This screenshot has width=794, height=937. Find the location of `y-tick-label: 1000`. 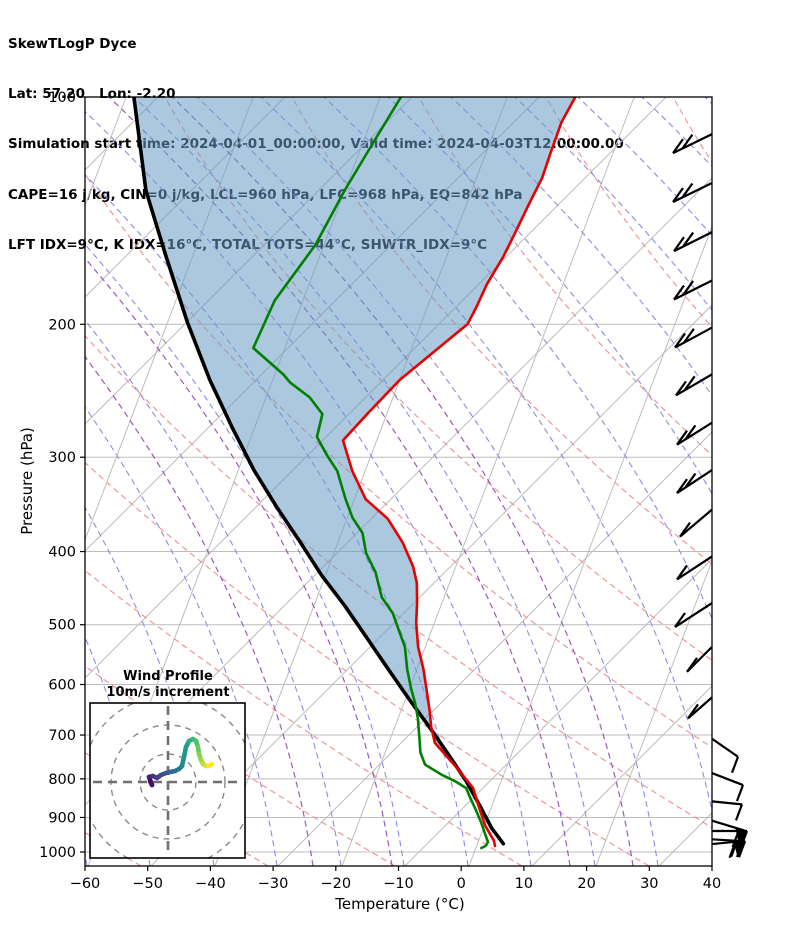

y-tick-label: 1000 is located at coordinates (57, 853).